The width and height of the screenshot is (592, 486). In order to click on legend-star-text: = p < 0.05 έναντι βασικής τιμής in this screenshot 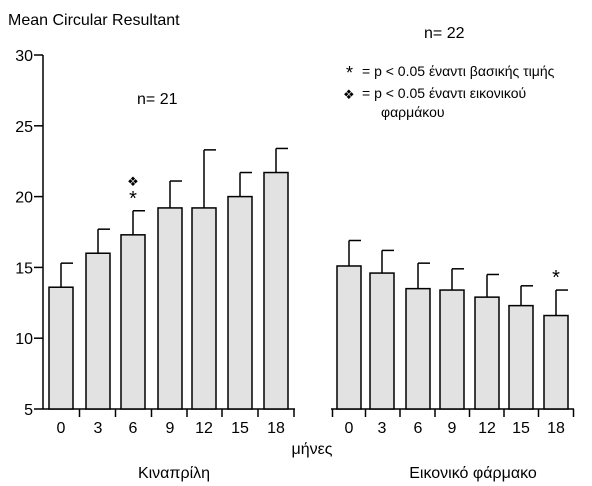, I will do `click(458, 71)`.